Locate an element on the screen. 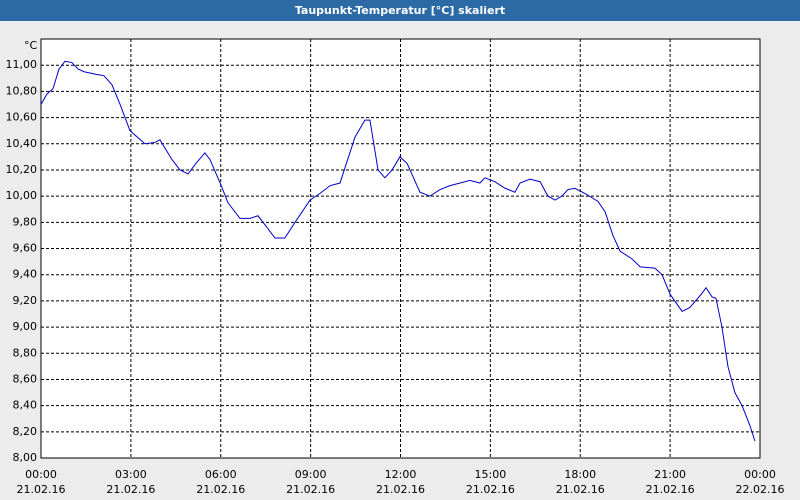 This screenshot has width=800, height=500. y-axis-label: °C is located at coordinates (31, 45).